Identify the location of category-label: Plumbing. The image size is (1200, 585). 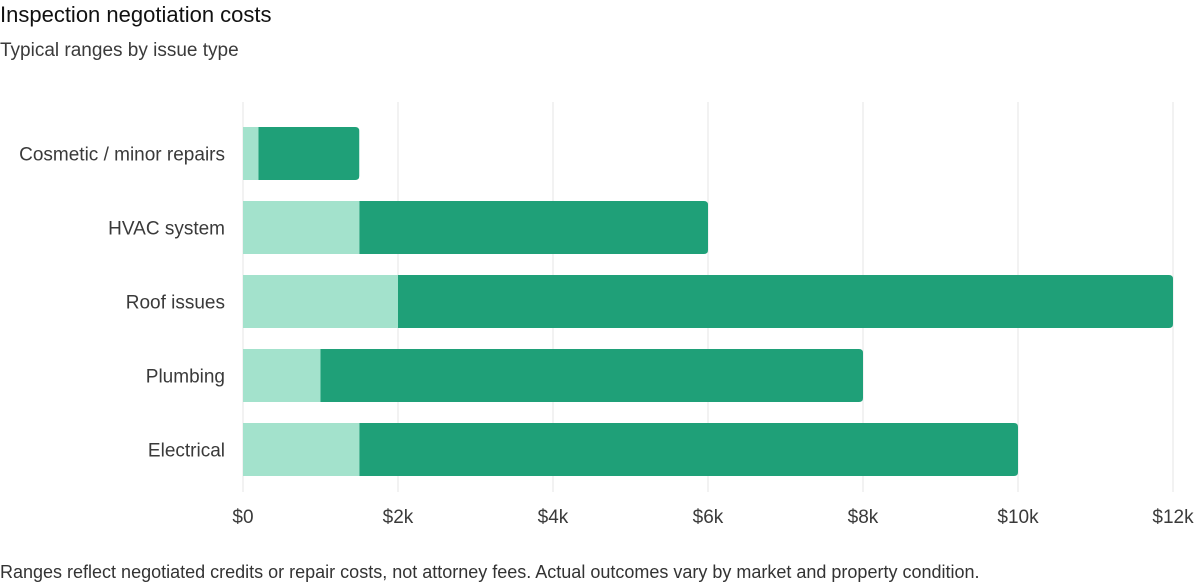
(185, 377).